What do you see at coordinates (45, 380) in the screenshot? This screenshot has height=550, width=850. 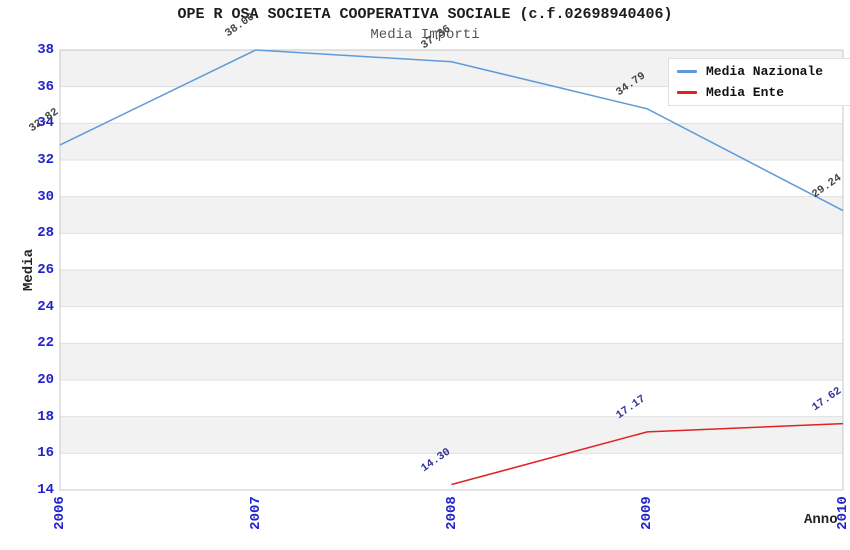 I see `y-tick-label: 20` at bounding box center [45, 380].